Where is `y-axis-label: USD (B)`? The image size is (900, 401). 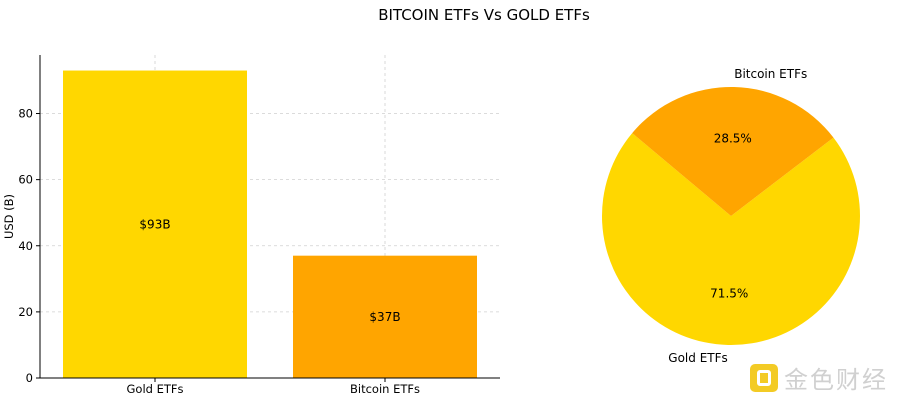 y-axis-label: USD (B) is located at coordinates (9, 216).